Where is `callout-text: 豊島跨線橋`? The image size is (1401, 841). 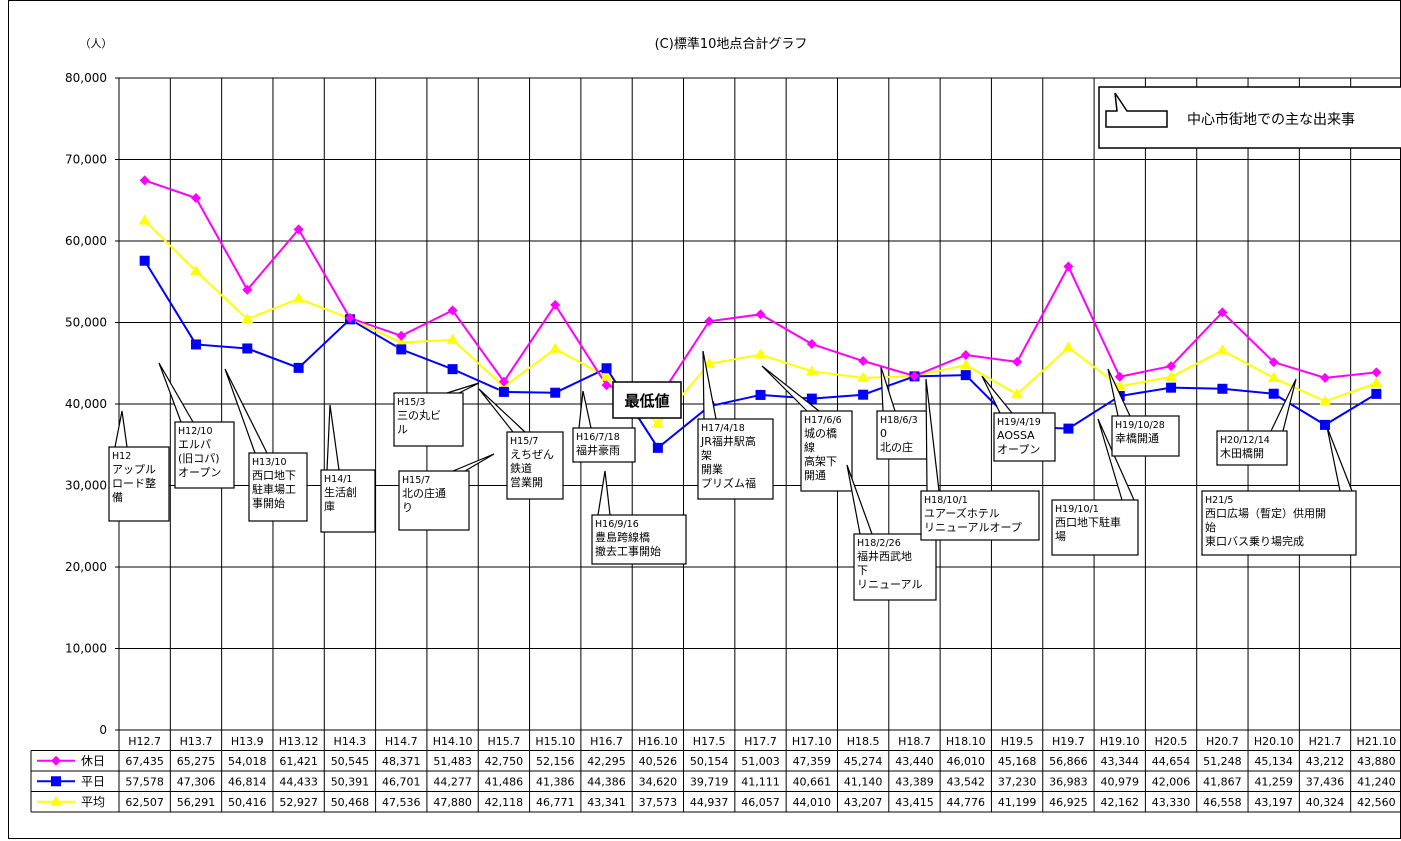 callout-text: 豊島跨線橋 is located at coordinates (622, 537).